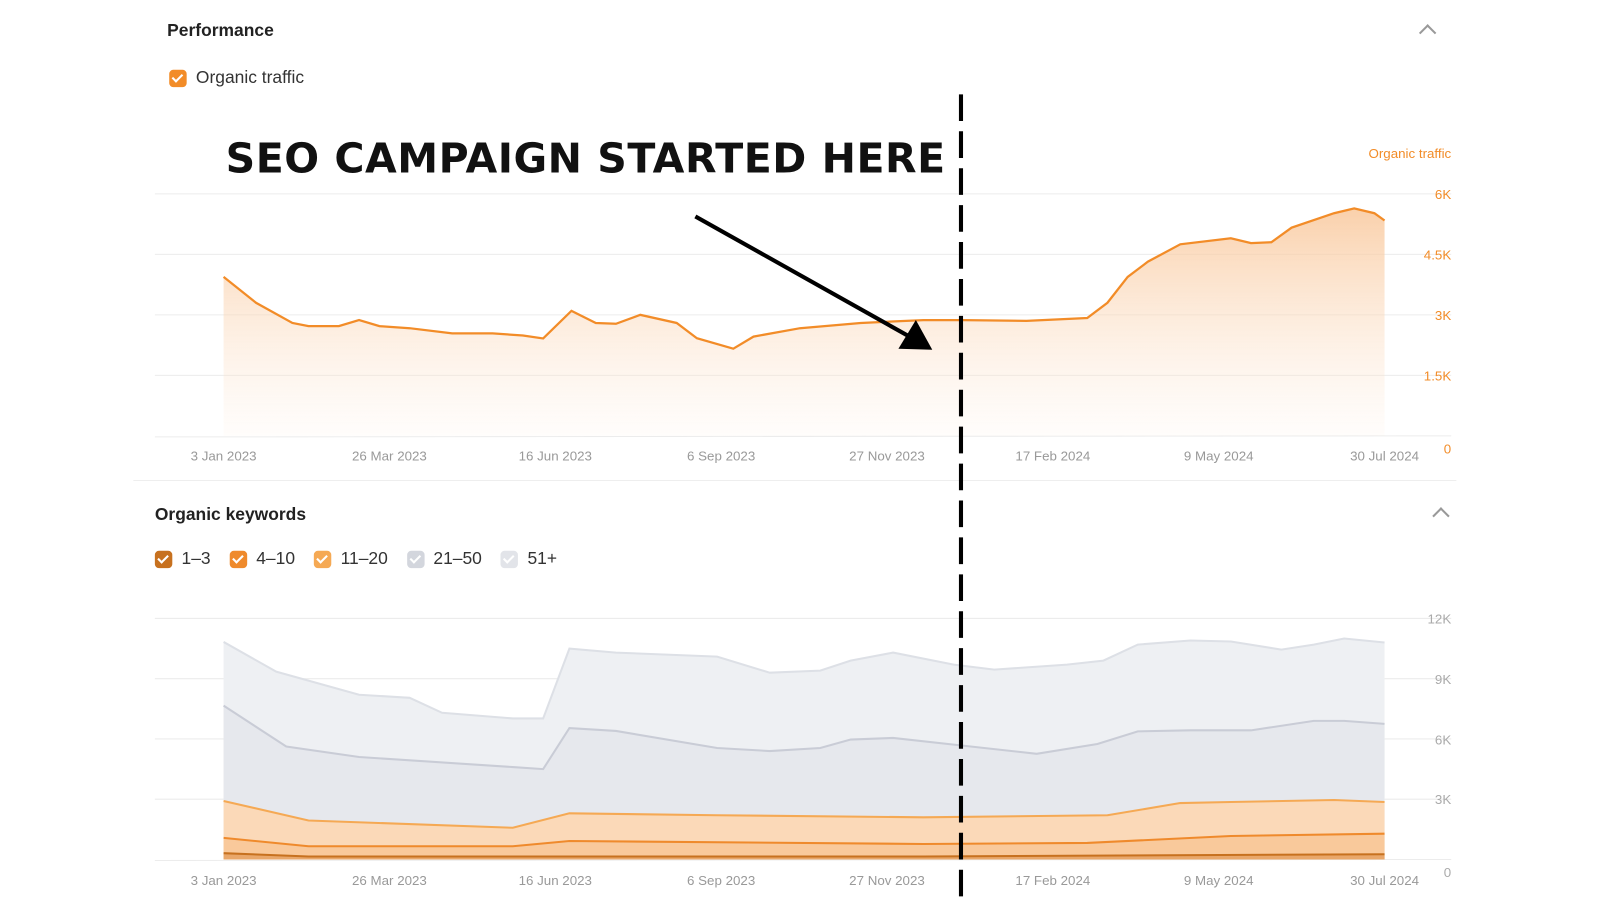 Image resolution: width=1600 pixels, height=900 pixels. I want to click on traffic-line, so click(804, 278).